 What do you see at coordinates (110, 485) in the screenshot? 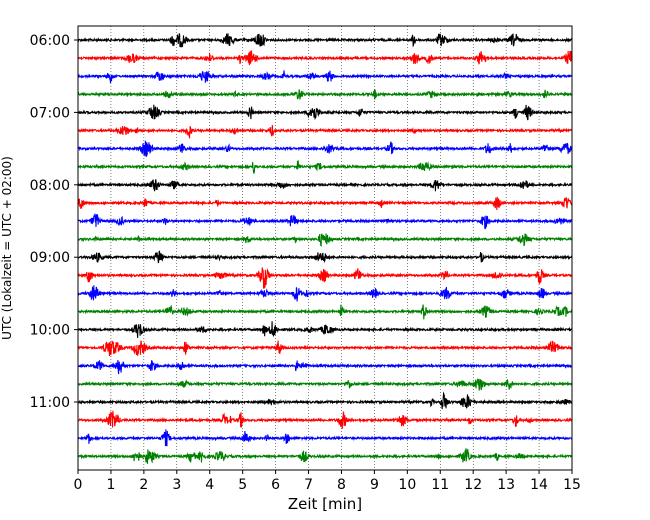
I see `x-tick-label: 1` at bounding box center [110, 485].